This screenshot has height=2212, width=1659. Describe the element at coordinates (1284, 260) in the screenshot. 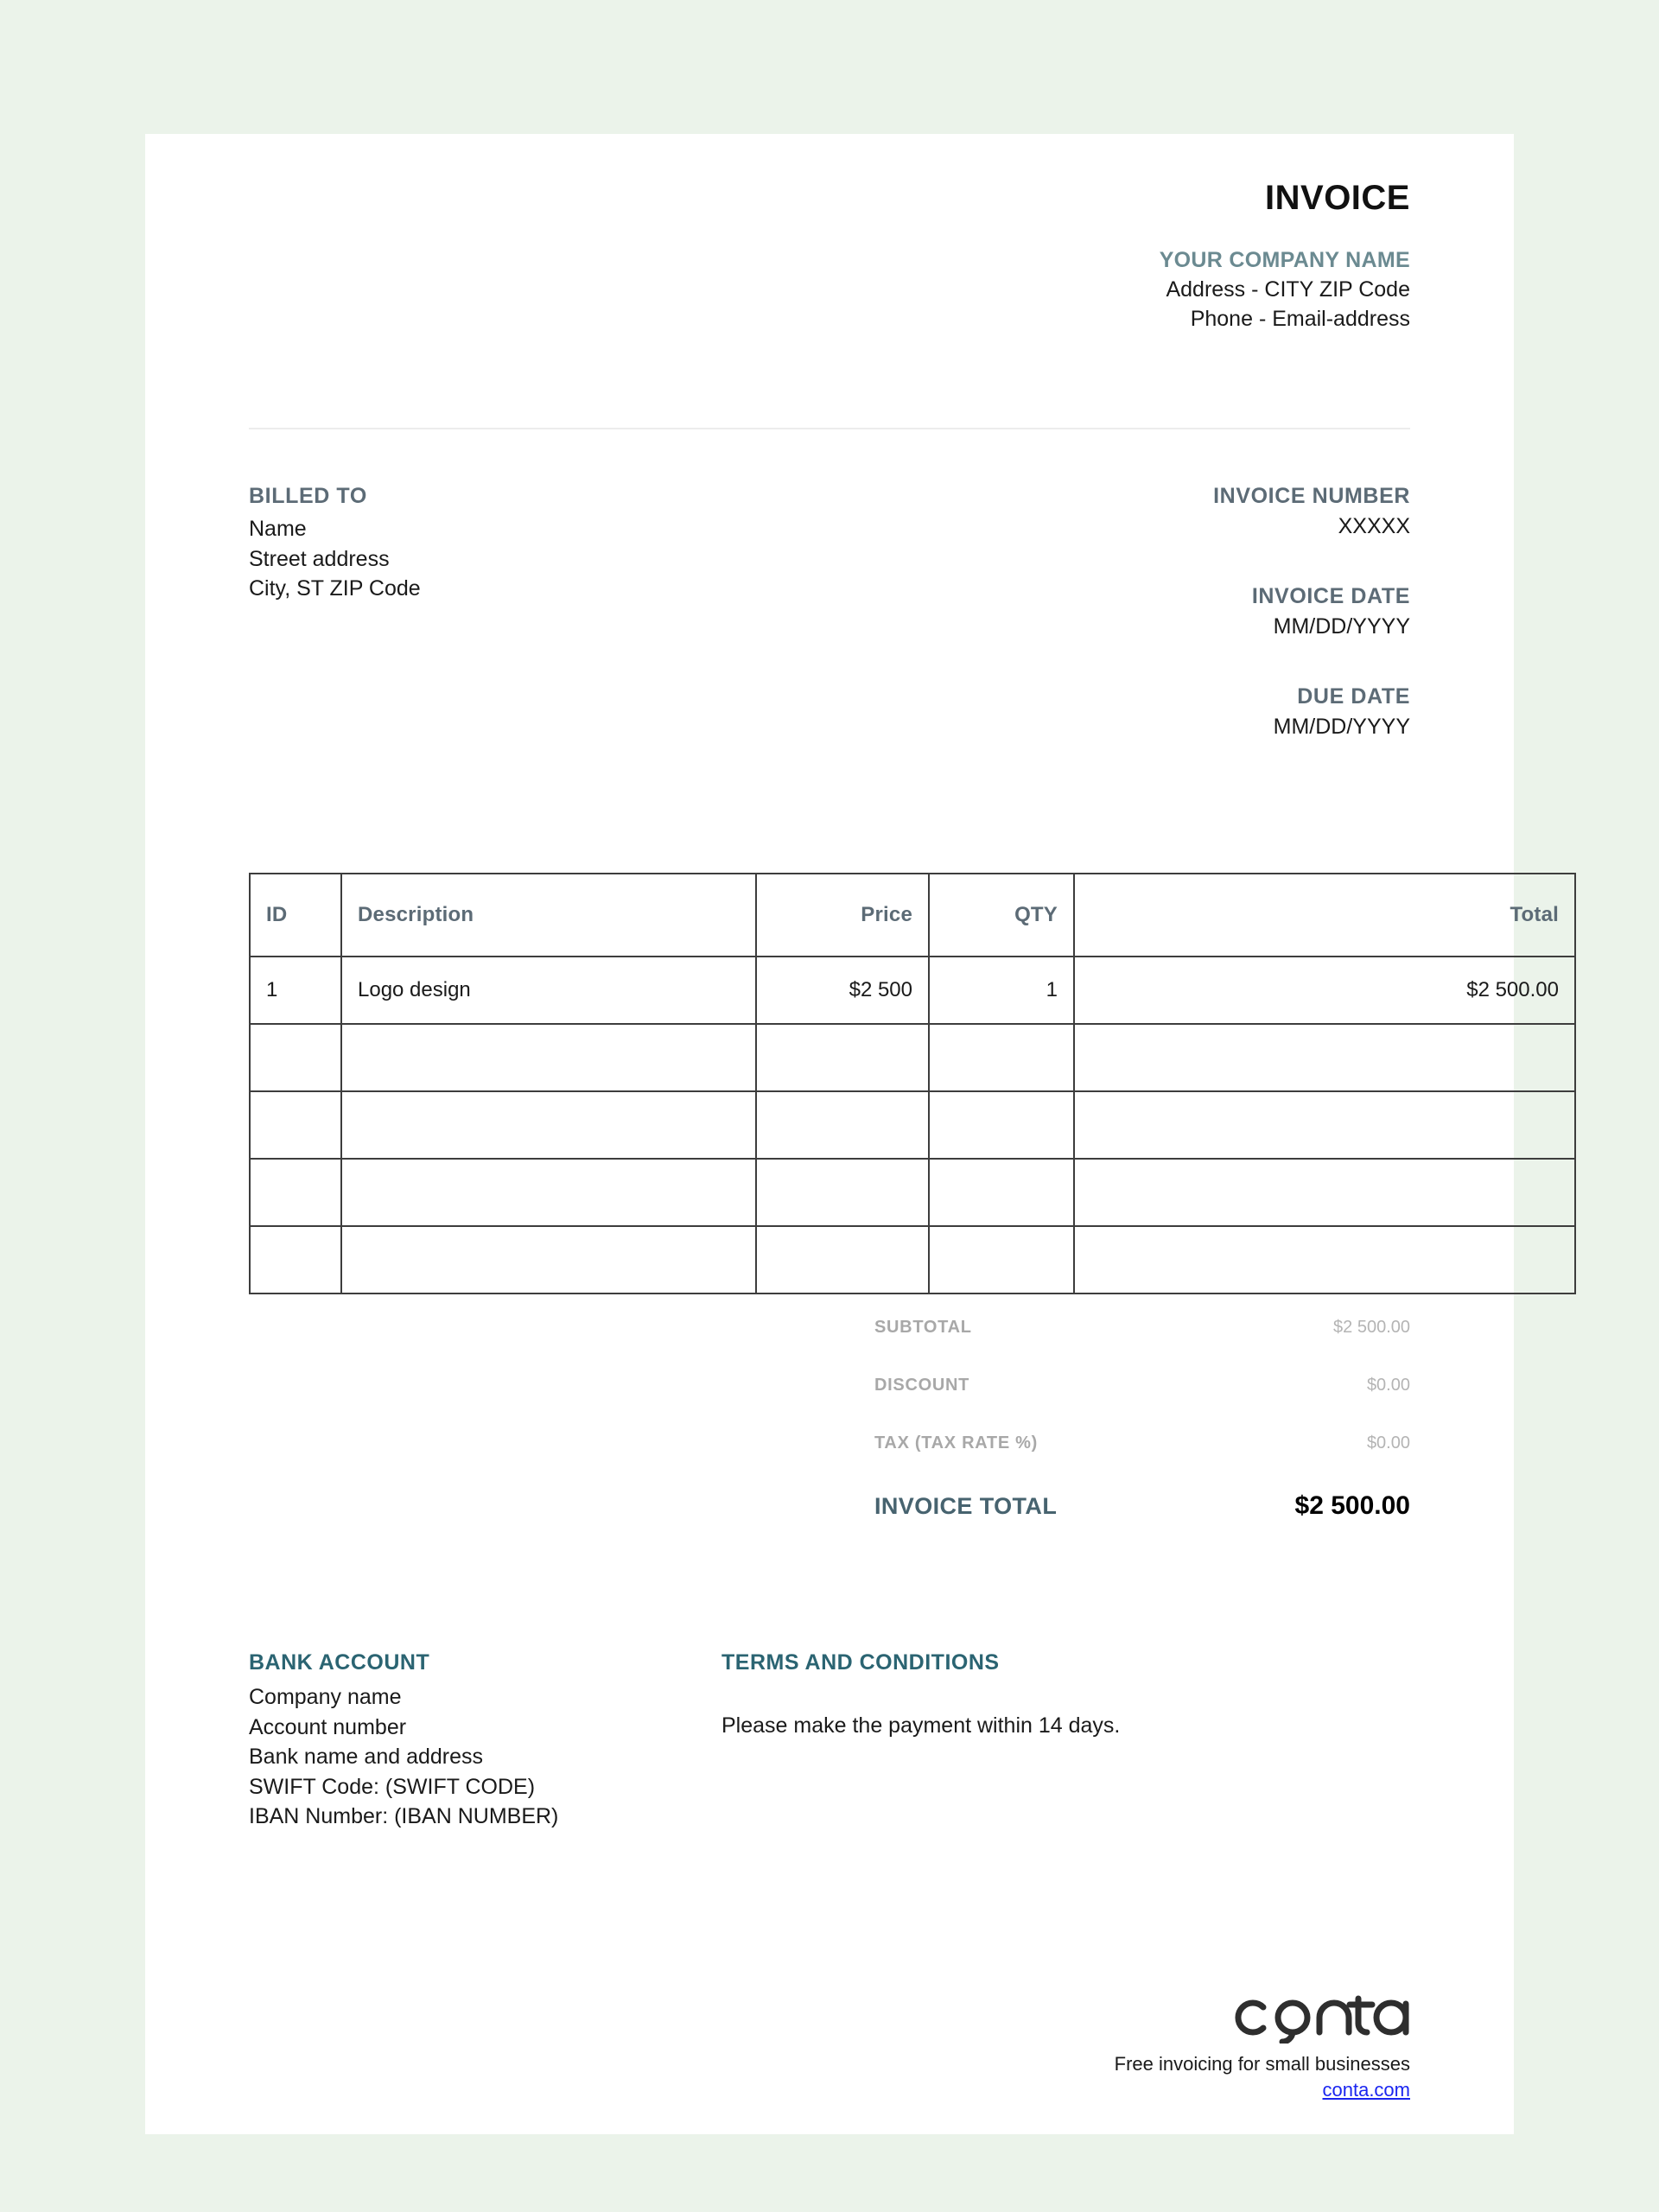

I see `company-name: YOUR COMPANY NAME` at that location.